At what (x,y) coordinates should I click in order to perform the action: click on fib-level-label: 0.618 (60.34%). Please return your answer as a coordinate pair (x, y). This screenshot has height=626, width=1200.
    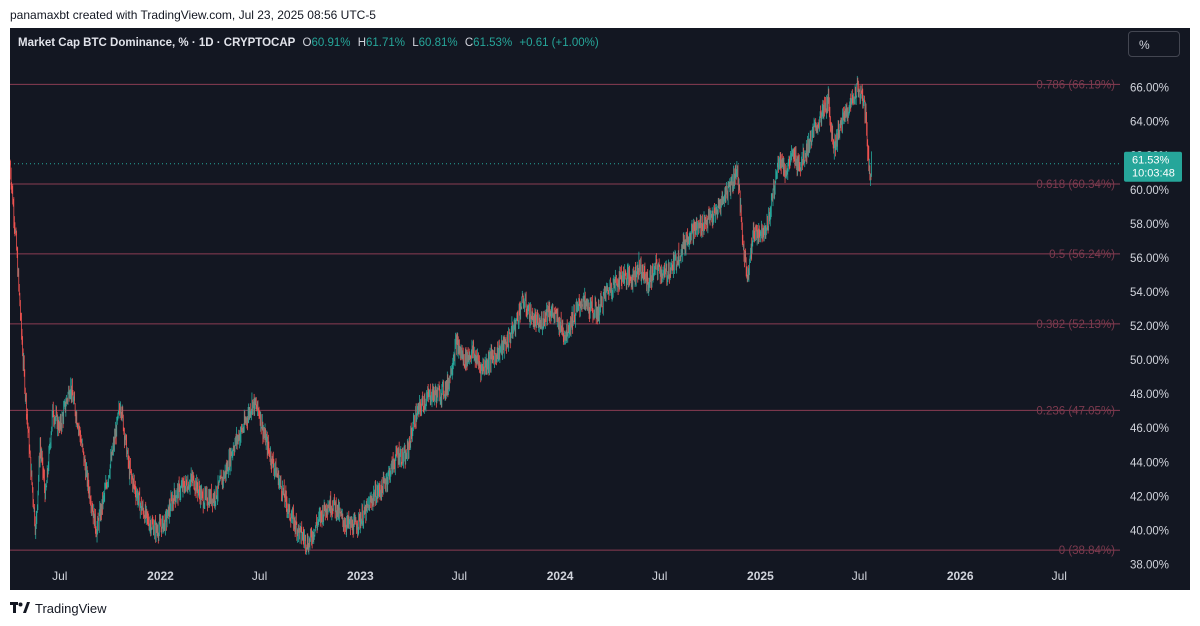
    Looking at the image, I should click on (1075, 185).